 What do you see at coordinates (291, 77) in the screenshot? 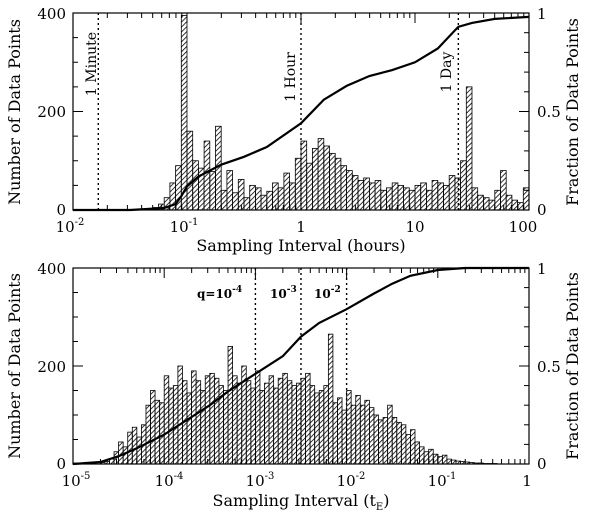
I see `annotation-1-hour: 1 Hour` at bounding box center [291, 77].